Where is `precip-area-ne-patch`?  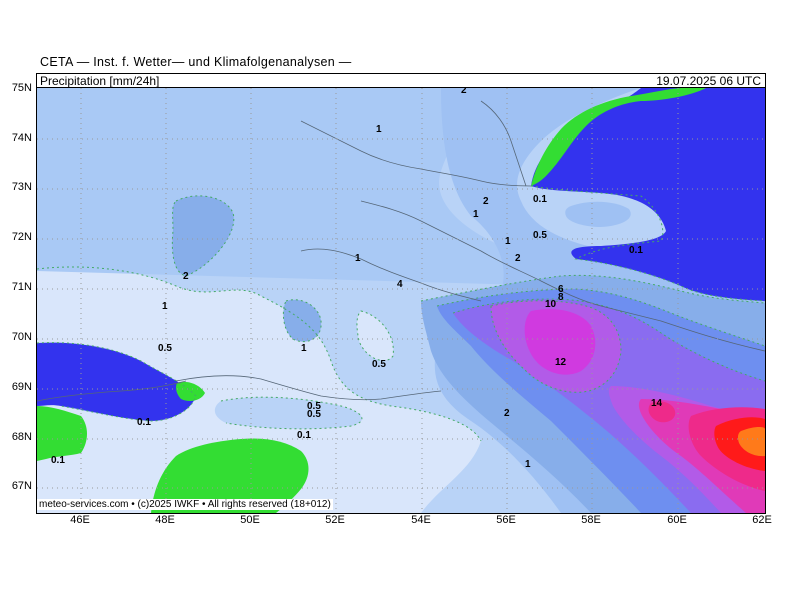
precip-area-ne-patch is located at coordinates (598, 214).